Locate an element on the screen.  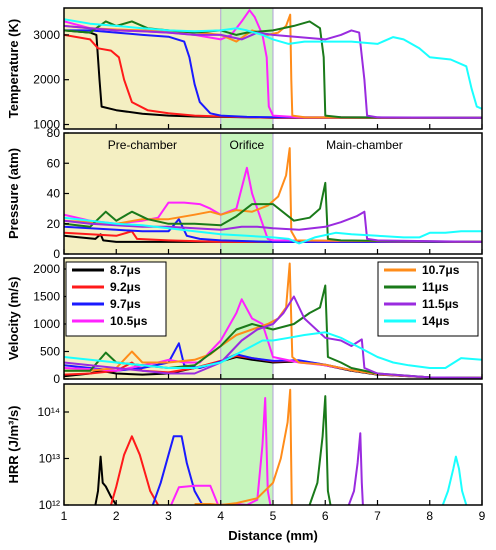
x-tick-label: 1 is located at coordinates (64, 516).